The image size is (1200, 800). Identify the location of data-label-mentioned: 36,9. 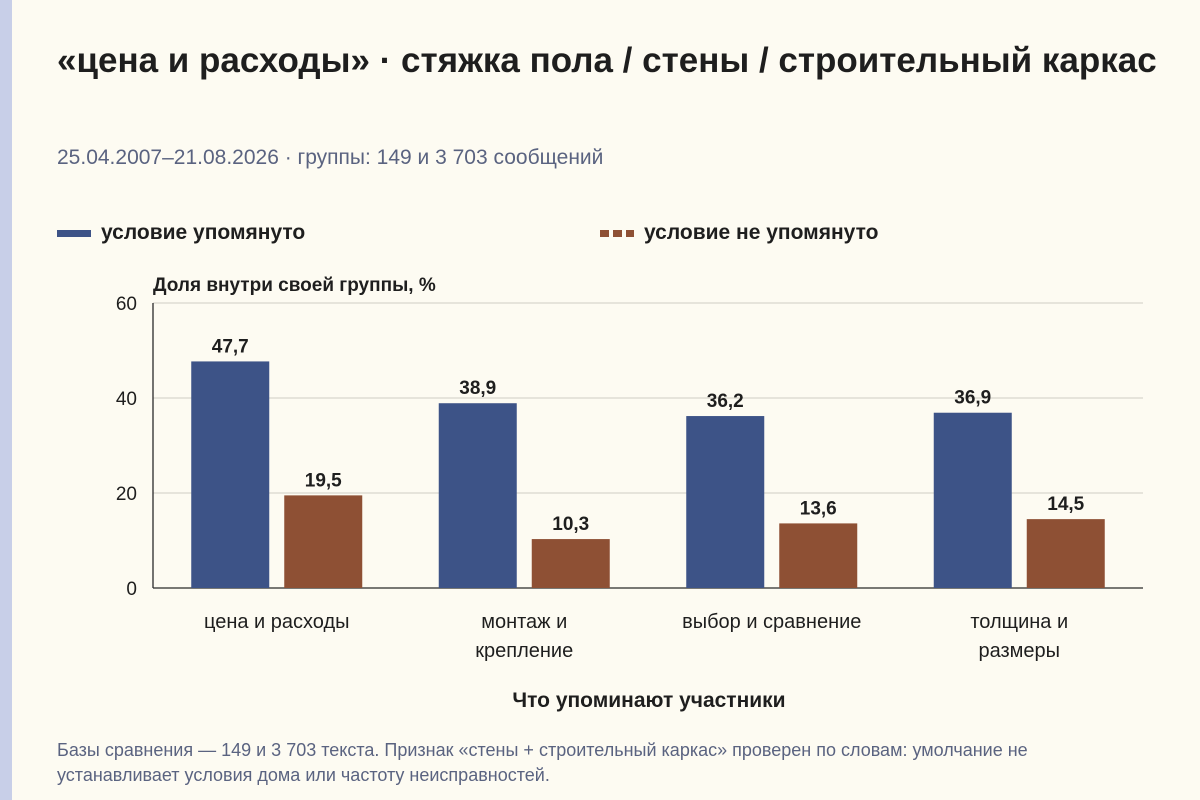
(972, 398).